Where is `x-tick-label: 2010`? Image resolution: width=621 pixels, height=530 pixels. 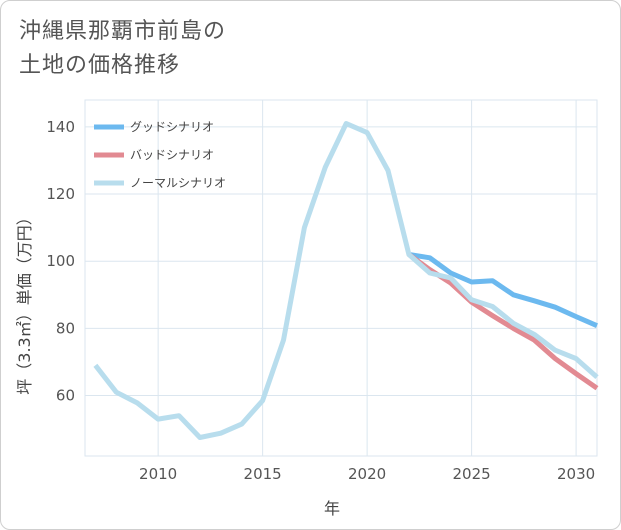 x-tick-label: 2010 is located at coordinates (158, 474).